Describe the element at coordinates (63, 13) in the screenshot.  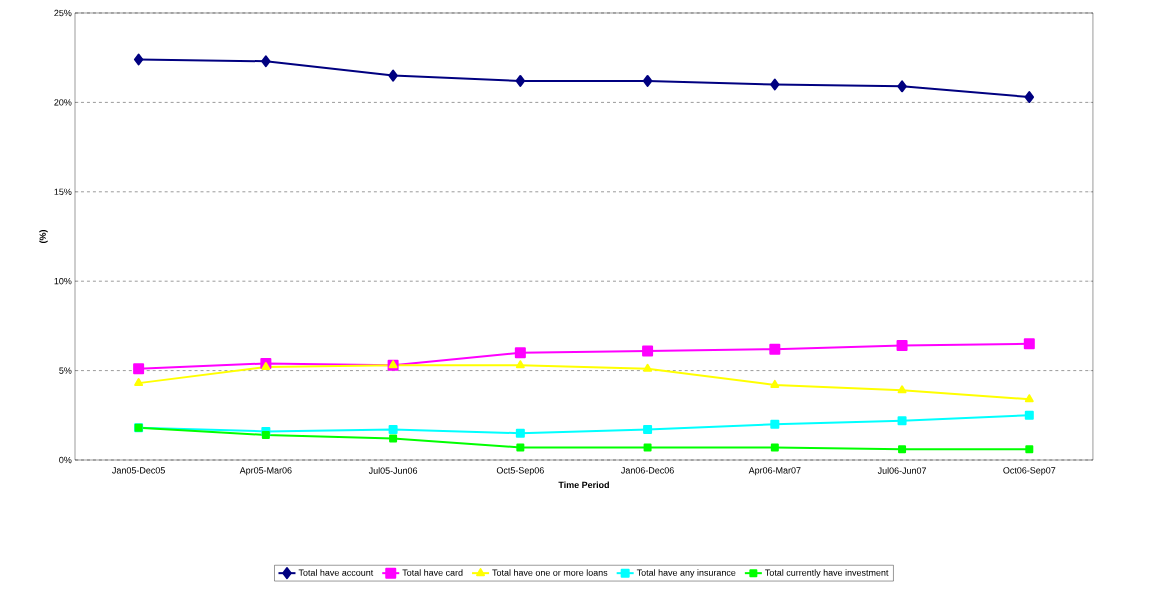
I see `y-tick-label: 25%` at that location.